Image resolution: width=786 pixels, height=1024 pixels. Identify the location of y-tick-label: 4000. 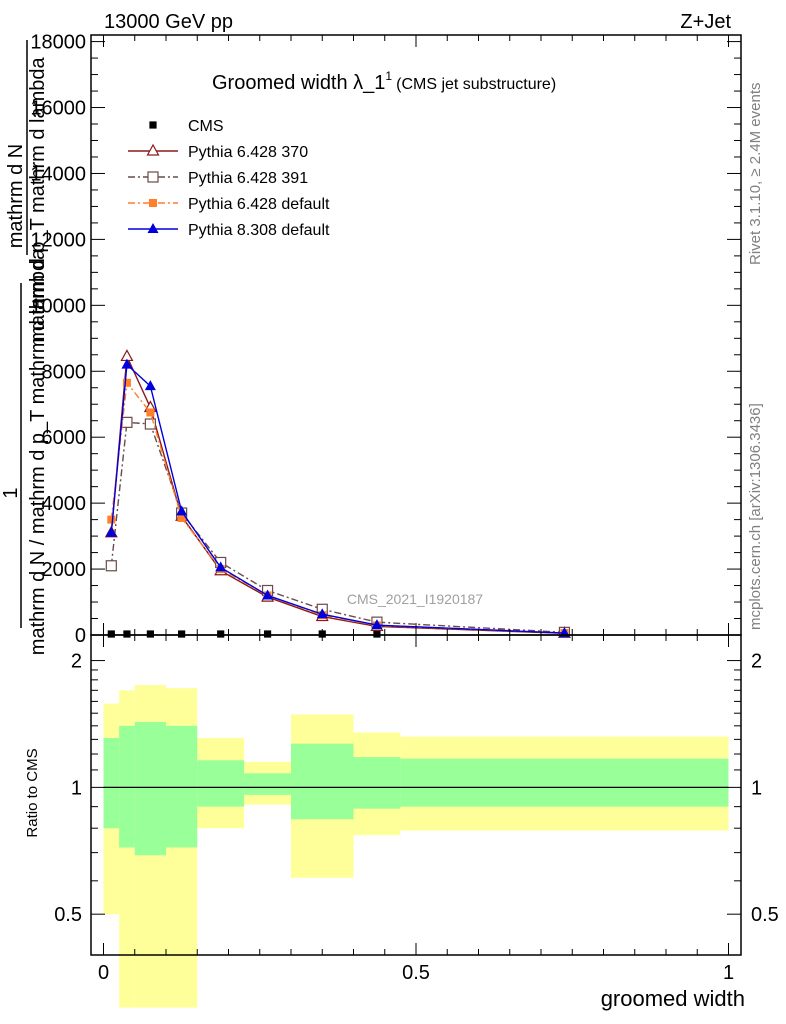
(64, 504).